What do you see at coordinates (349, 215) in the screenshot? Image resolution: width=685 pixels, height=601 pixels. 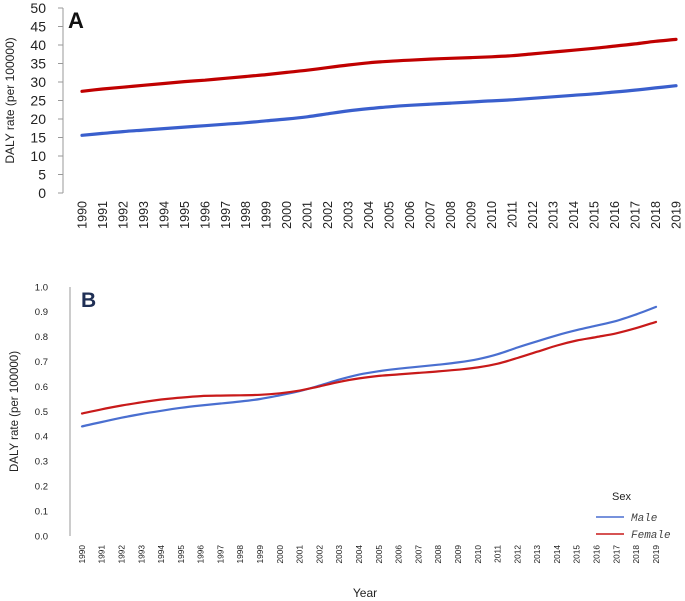 I see `chart-a-x-tick-label: 2003` at bounding box center [349, 215].